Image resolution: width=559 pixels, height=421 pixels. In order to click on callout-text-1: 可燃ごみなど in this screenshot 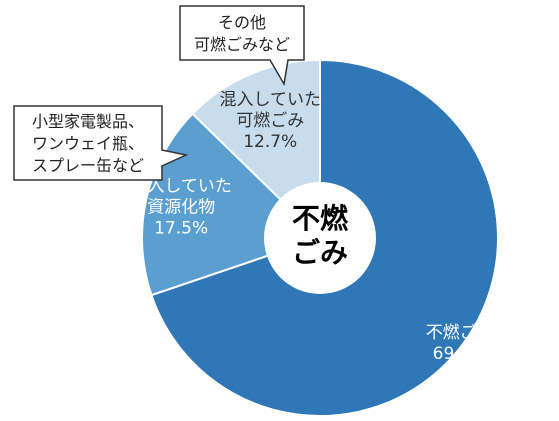, I will do `click(242, 44)`.